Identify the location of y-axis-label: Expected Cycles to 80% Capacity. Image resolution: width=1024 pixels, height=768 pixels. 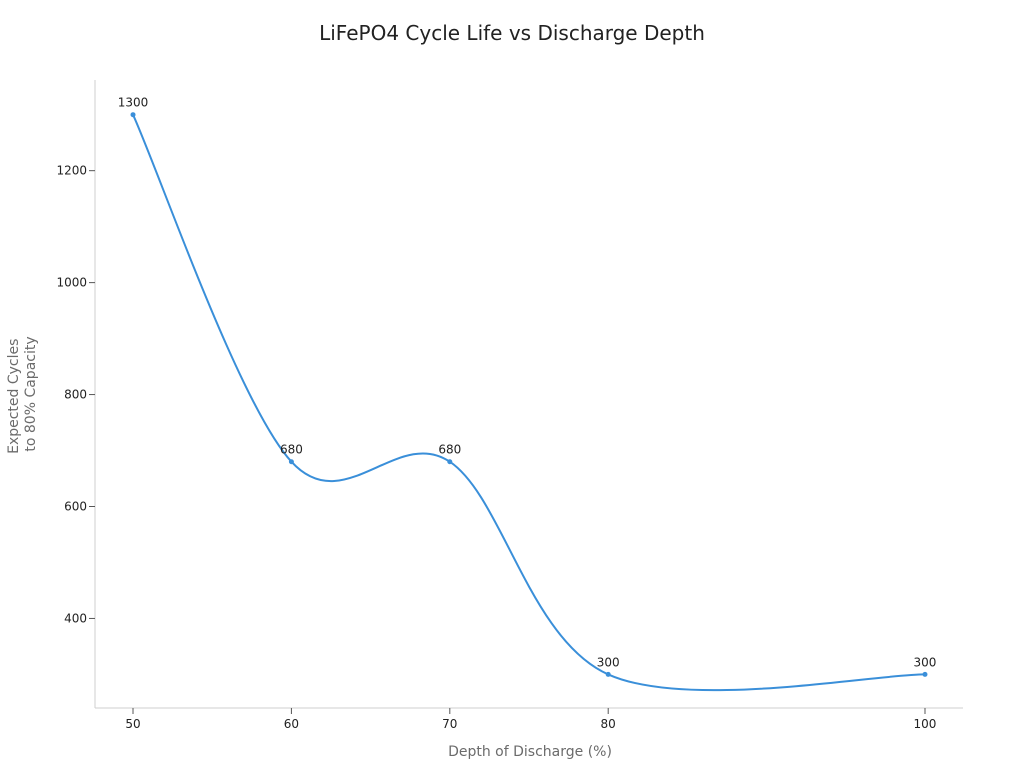
(22, 394).